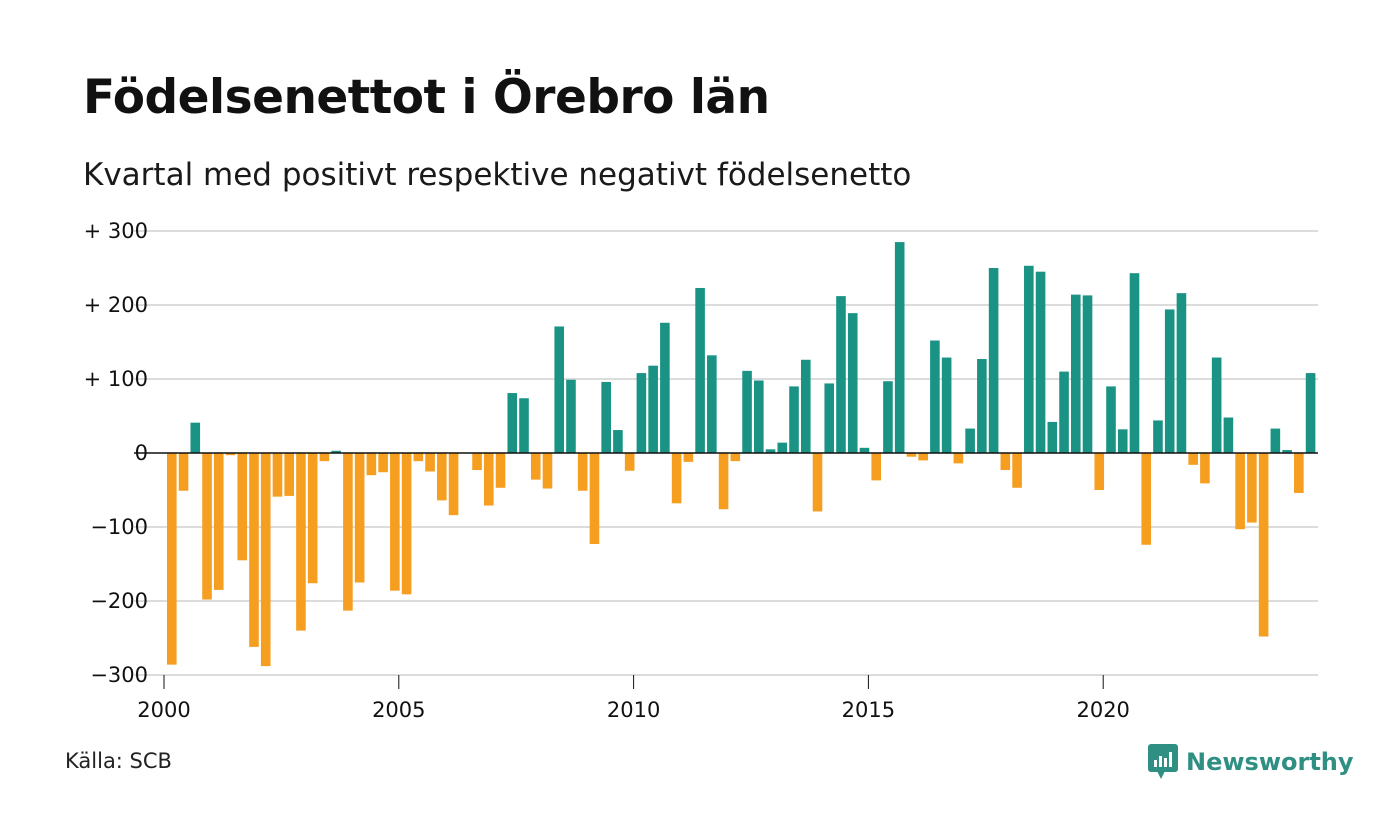  What do you see at coordinates (868, 710) in the screenshot?
I see `x-tick-label: 2015` at bounding box center [868, 710].